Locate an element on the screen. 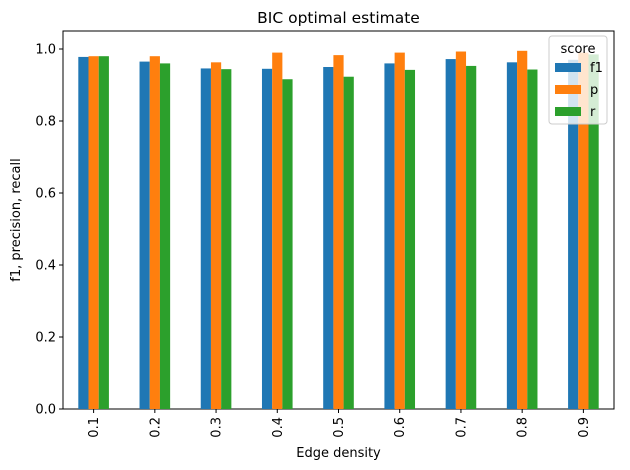 This screenshot has width=630, height=470. legend-swatch-p is located at coordinates (568, 89).